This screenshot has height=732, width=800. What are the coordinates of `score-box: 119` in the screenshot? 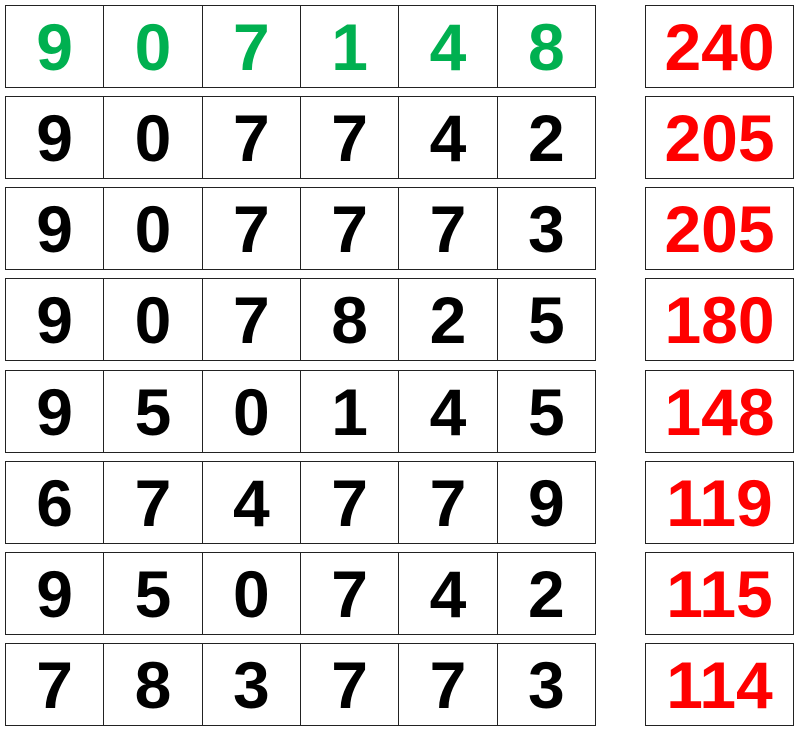 It's located at (719, 502).